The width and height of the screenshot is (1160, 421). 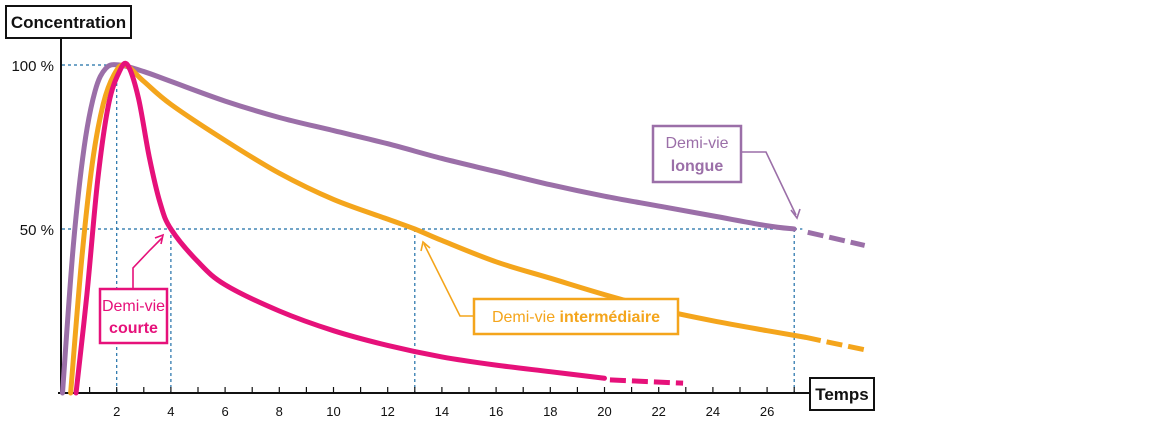 I want to click on annotation-long-line2: longue, so click(x=697, y=166).